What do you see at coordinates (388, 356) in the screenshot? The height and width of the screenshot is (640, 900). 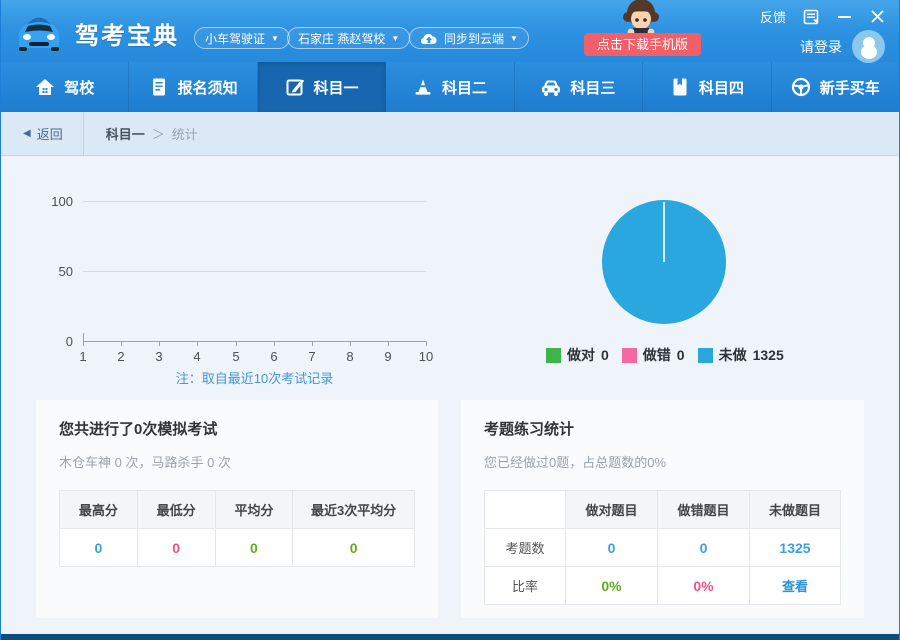 I see `x-tick-label: 9` at bounding box center [388, 356].